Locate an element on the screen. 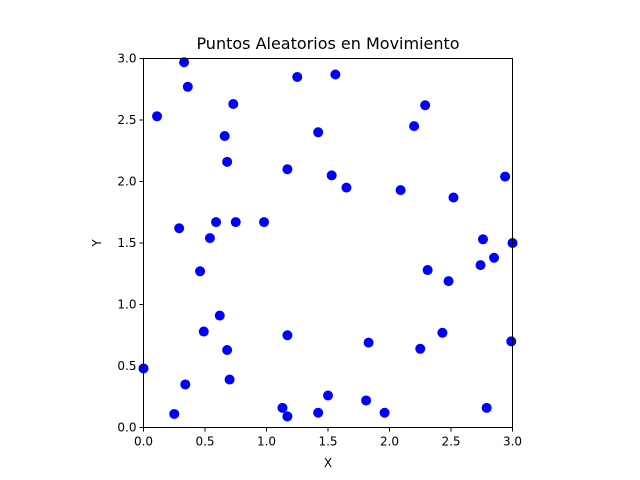  y-axis: 0.0 0.5 1.0 1.5 2.0 2.5 3.0 is located at coordinates (130, 243).